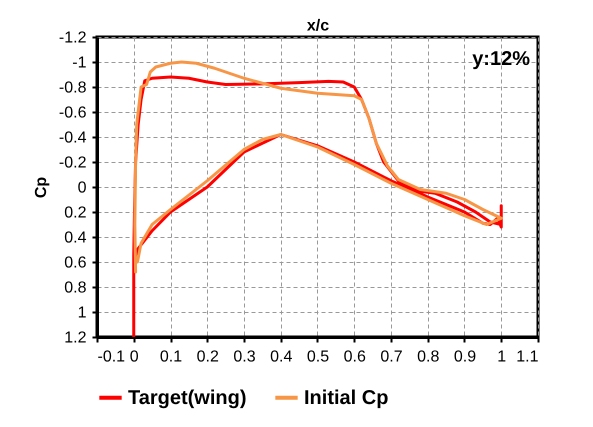  What do you see at coordinates (501, 357) in the screenshot?
I see `x-tick-label: 1` at bounding box center [501, 357].